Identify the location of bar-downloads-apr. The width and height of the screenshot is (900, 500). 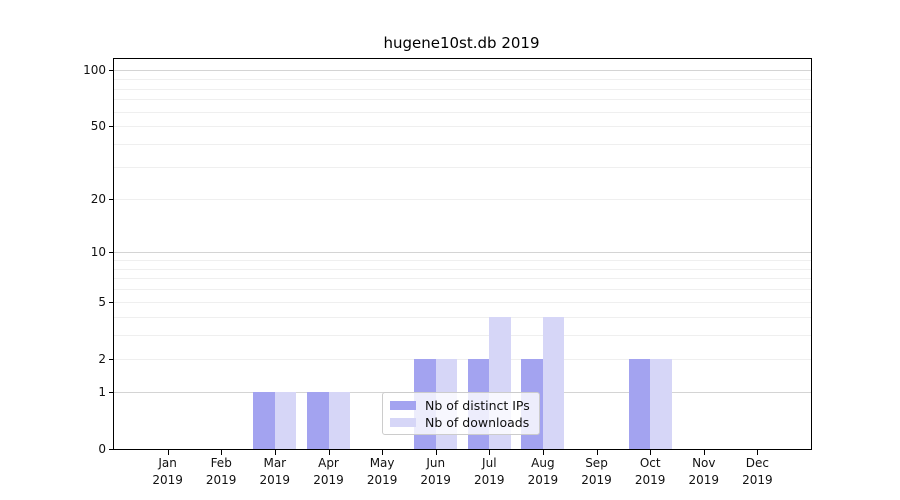
(339, 420).